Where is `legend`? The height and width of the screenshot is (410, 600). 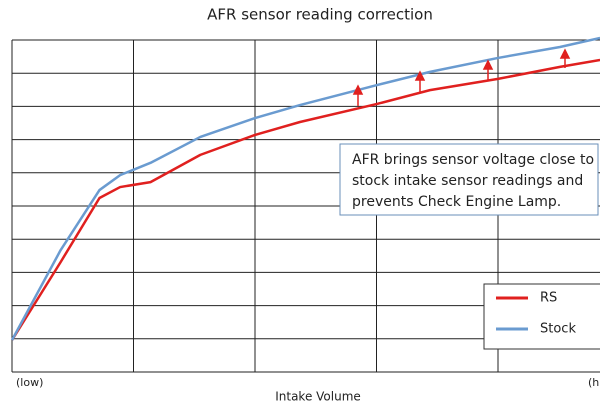 legend is located at coordinates (541, 316).